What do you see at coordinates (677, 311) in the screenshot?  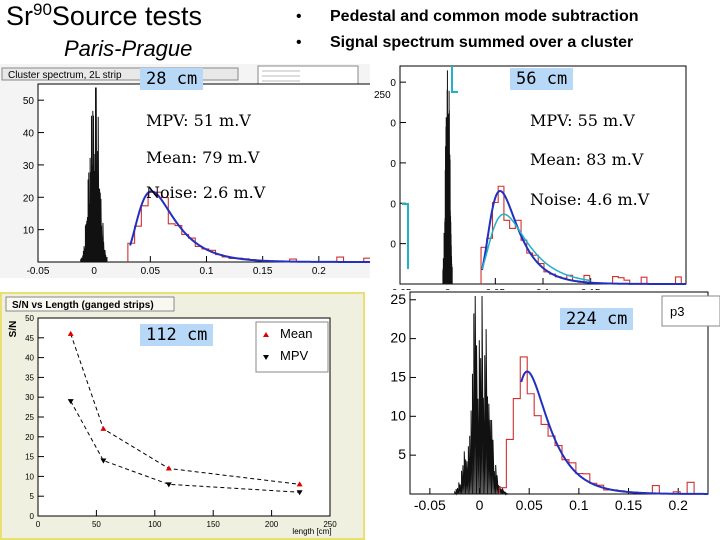 I see `corner-label: p3` at bounding box center [677, 311].